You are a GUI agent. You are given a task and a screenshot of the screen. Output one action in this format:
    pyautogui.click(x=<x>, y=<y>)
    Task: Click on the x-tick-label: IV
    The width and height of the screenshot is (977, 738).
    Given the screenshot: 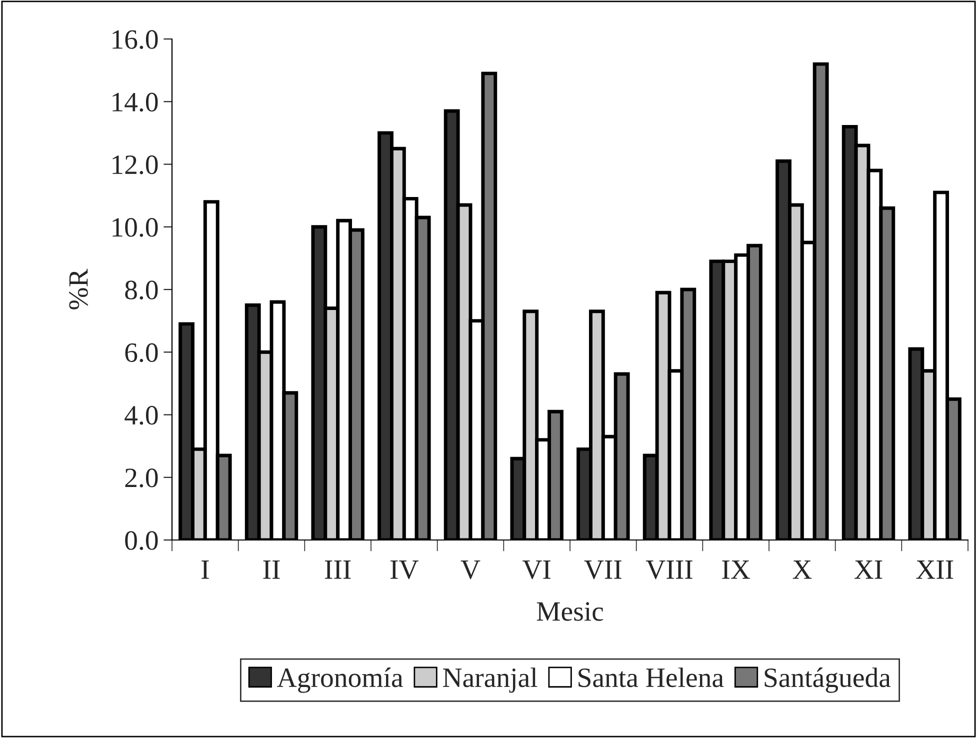 What is the action you would take?
    pyautogui.click(x=404, y=570)
    